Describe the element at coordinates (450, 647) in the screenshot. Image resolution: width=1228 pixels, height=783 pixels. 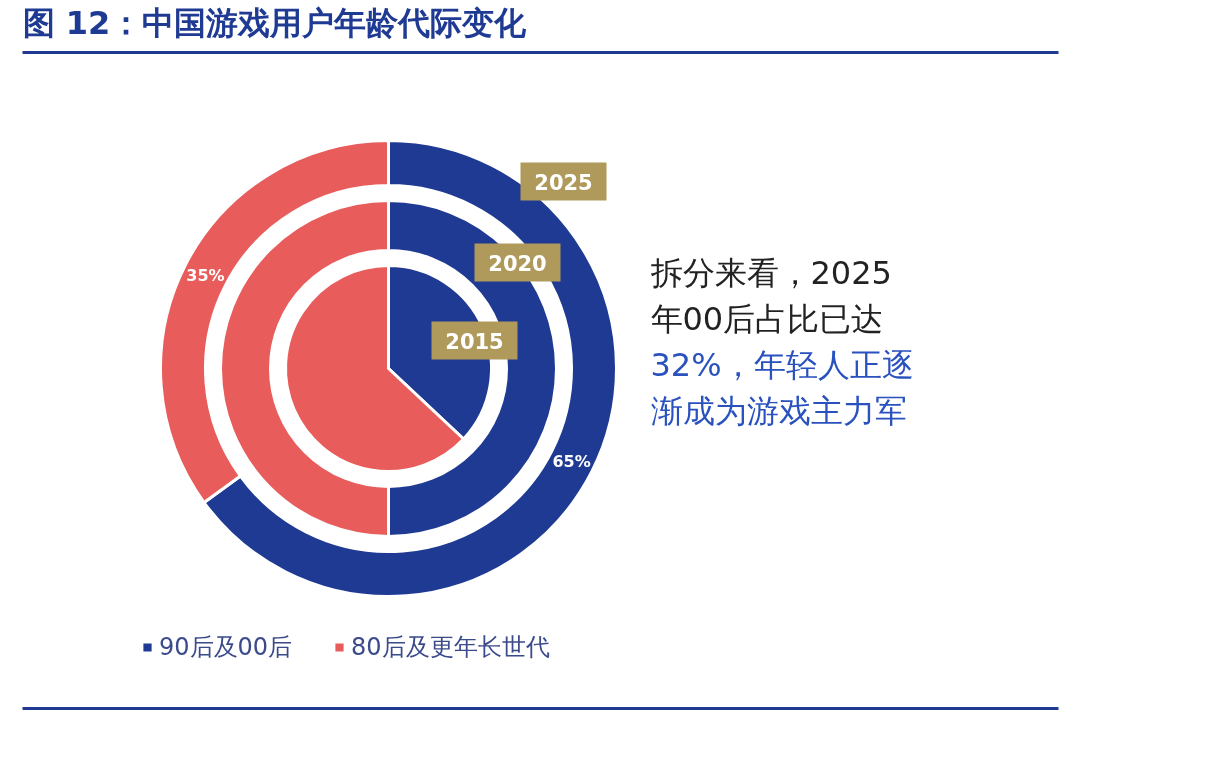
I see `legend-label: 80后及更年长世代` at that location.